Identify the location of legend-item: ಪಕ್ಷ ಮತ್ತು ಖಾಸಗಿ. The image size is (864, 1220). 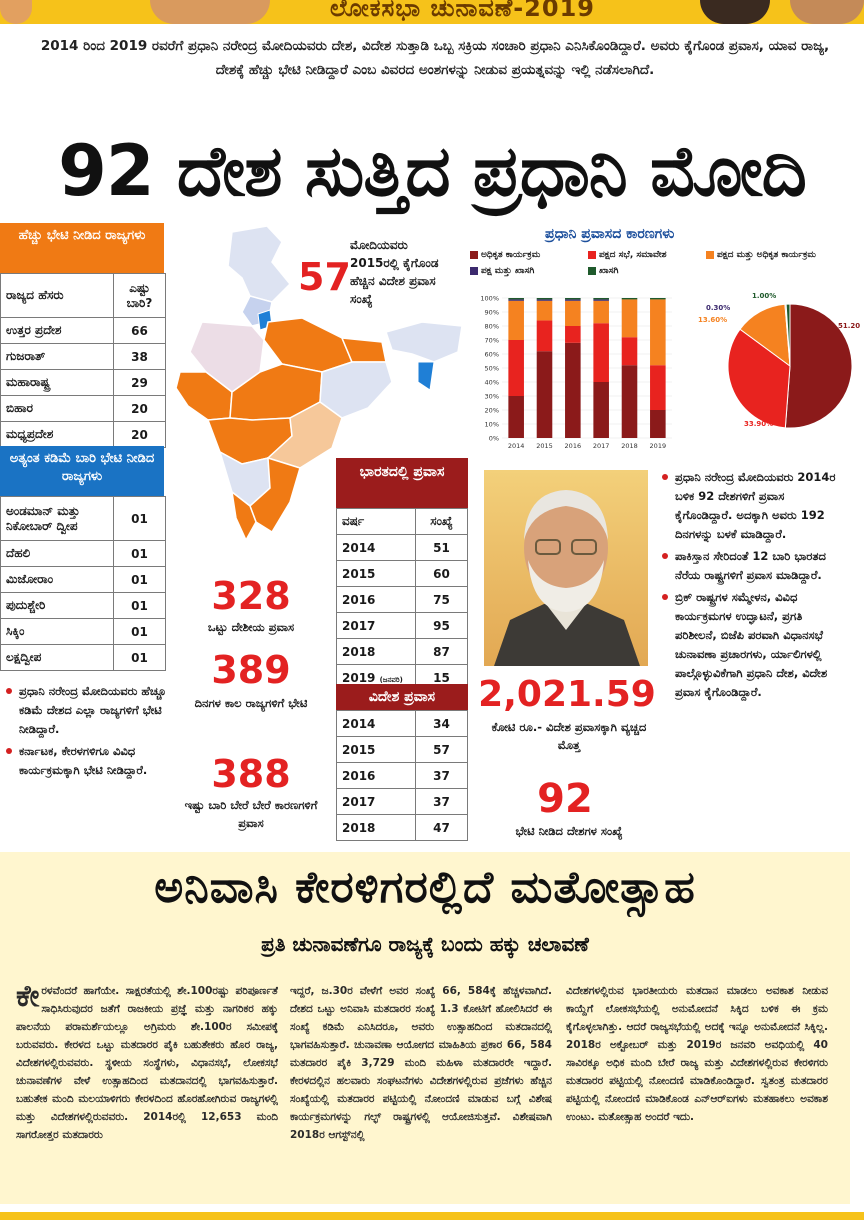
(502, 271).